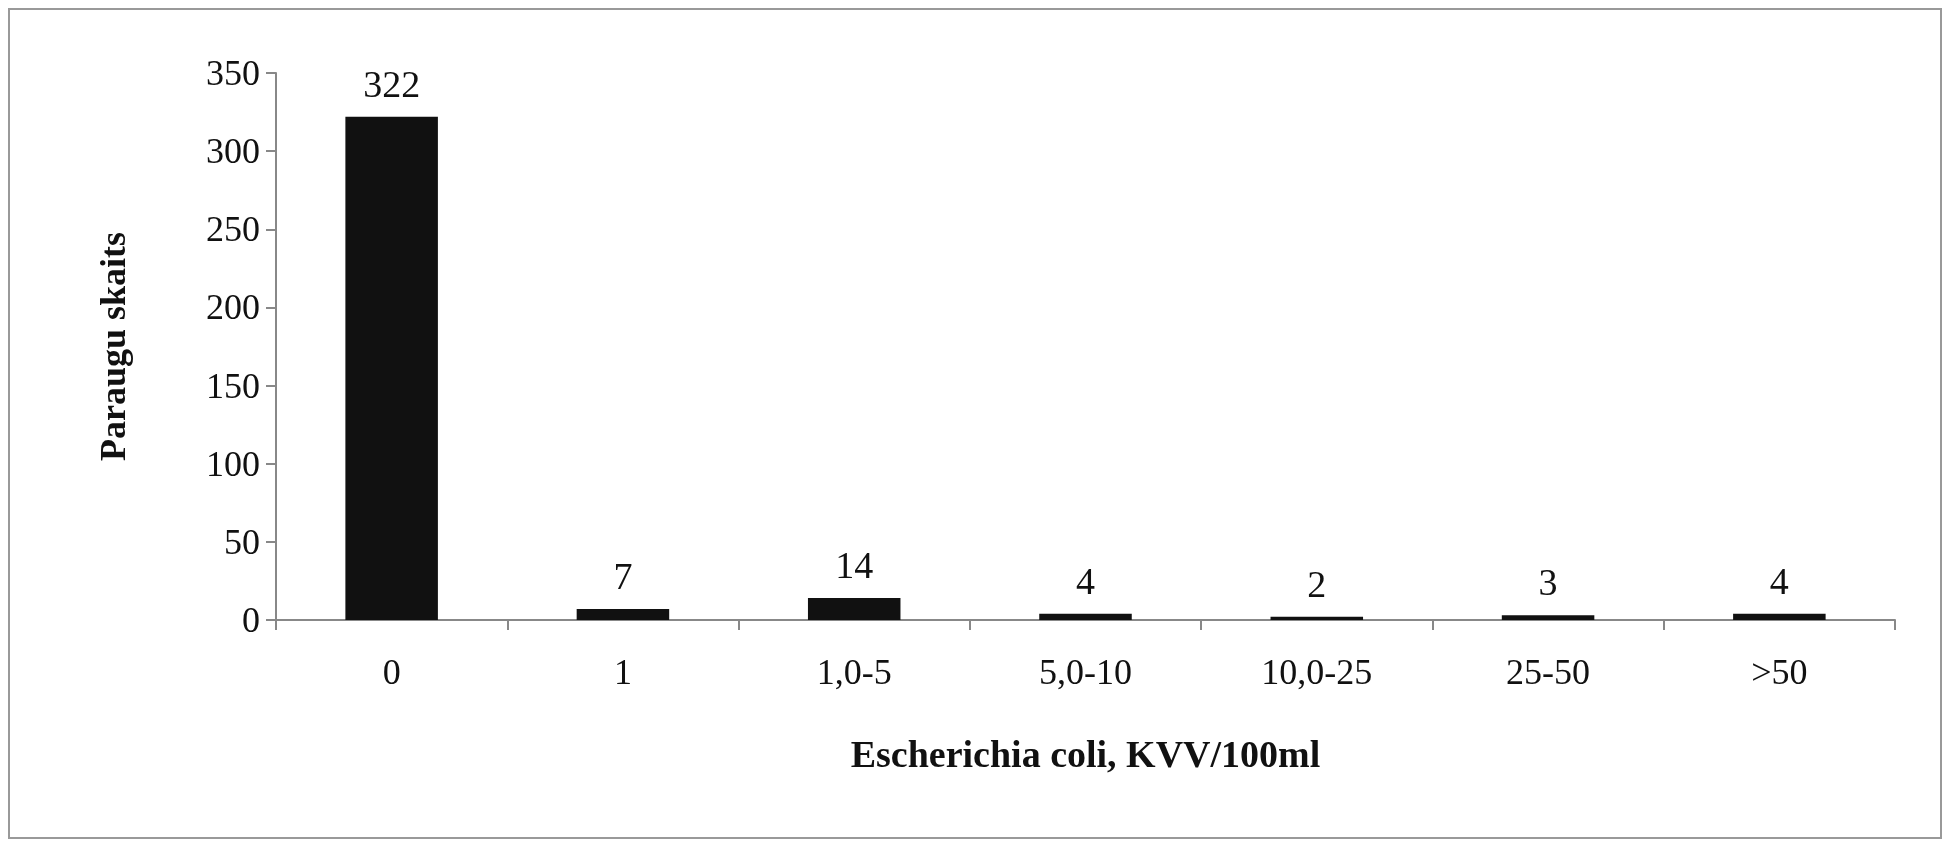  What do you see at coordinates (251, 620) in the screenshot?
I see `y-tick-label: 0` at bounding box center [251, 620].